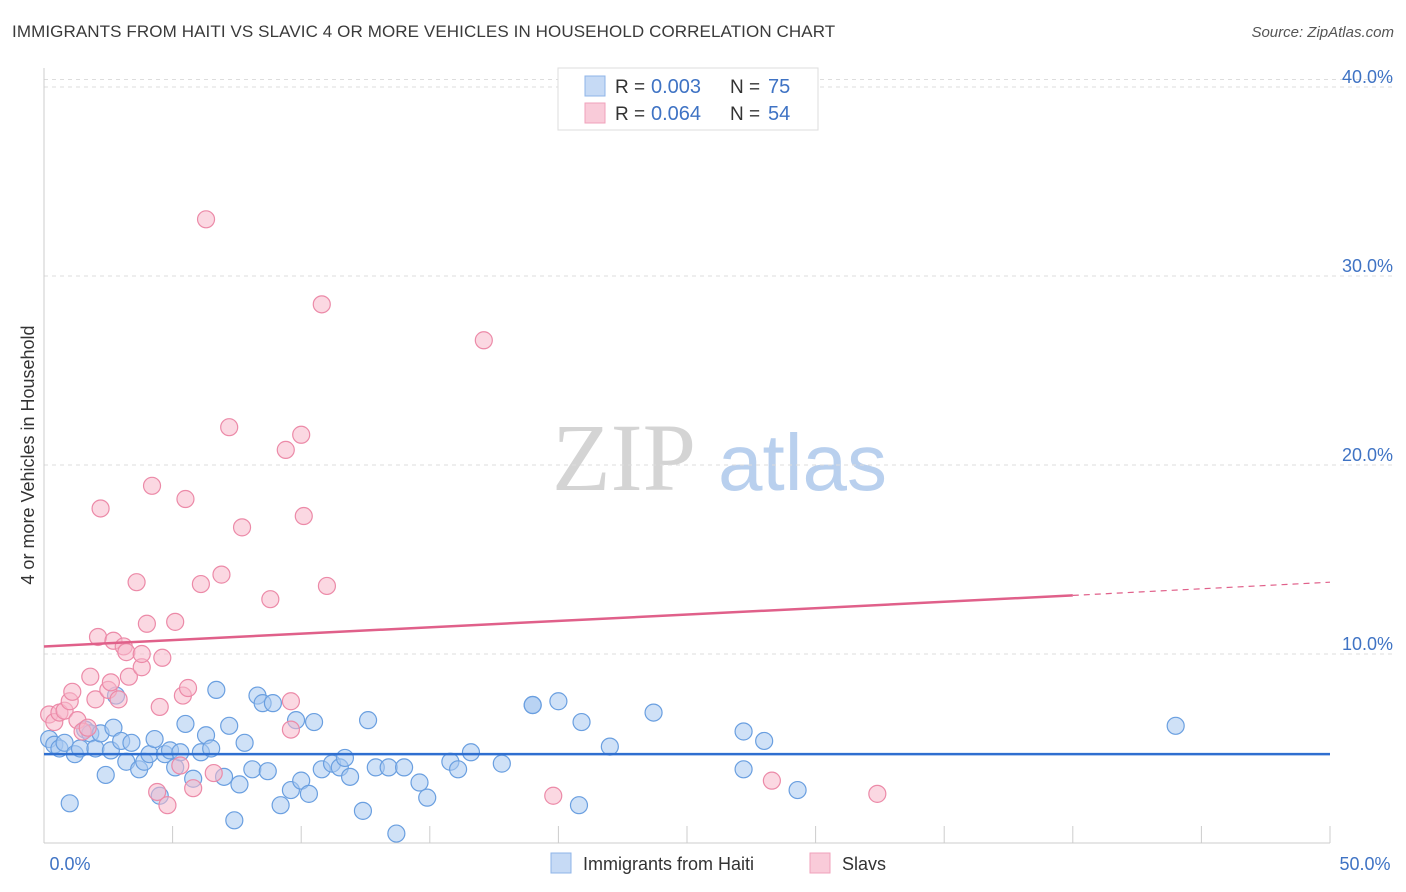  What do you see at coordinates (1201, 589) in the screenshot?
I see `trend-line-slavs-extension` at bounding box center [1201, 589].